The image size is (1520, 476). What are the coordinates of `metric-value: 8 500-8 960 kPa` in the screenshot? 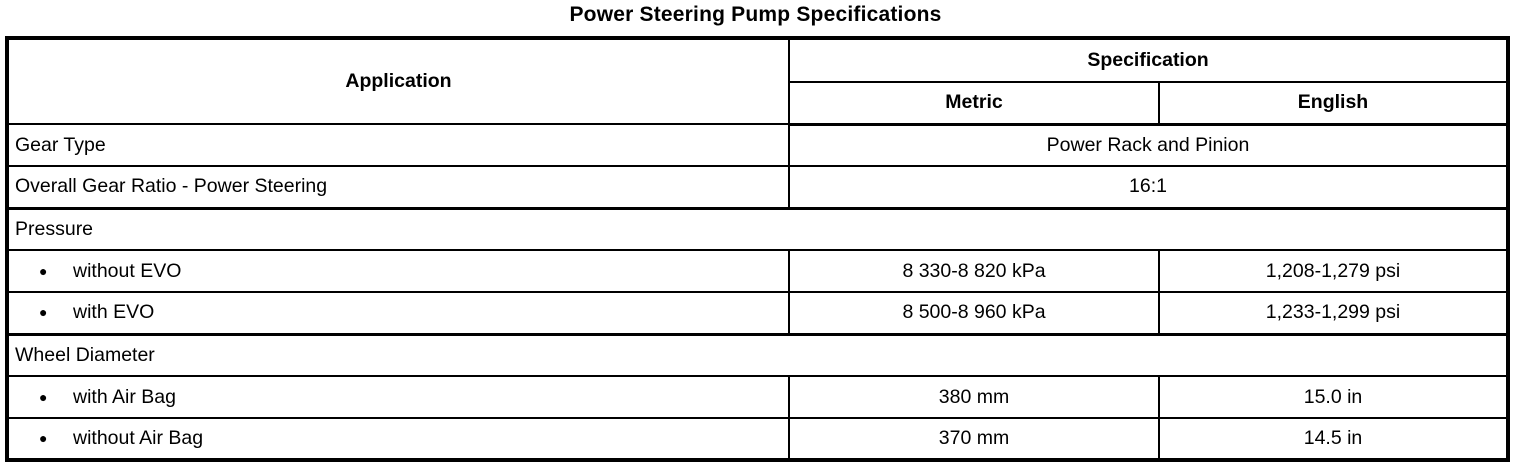 It's located at (974, 313).